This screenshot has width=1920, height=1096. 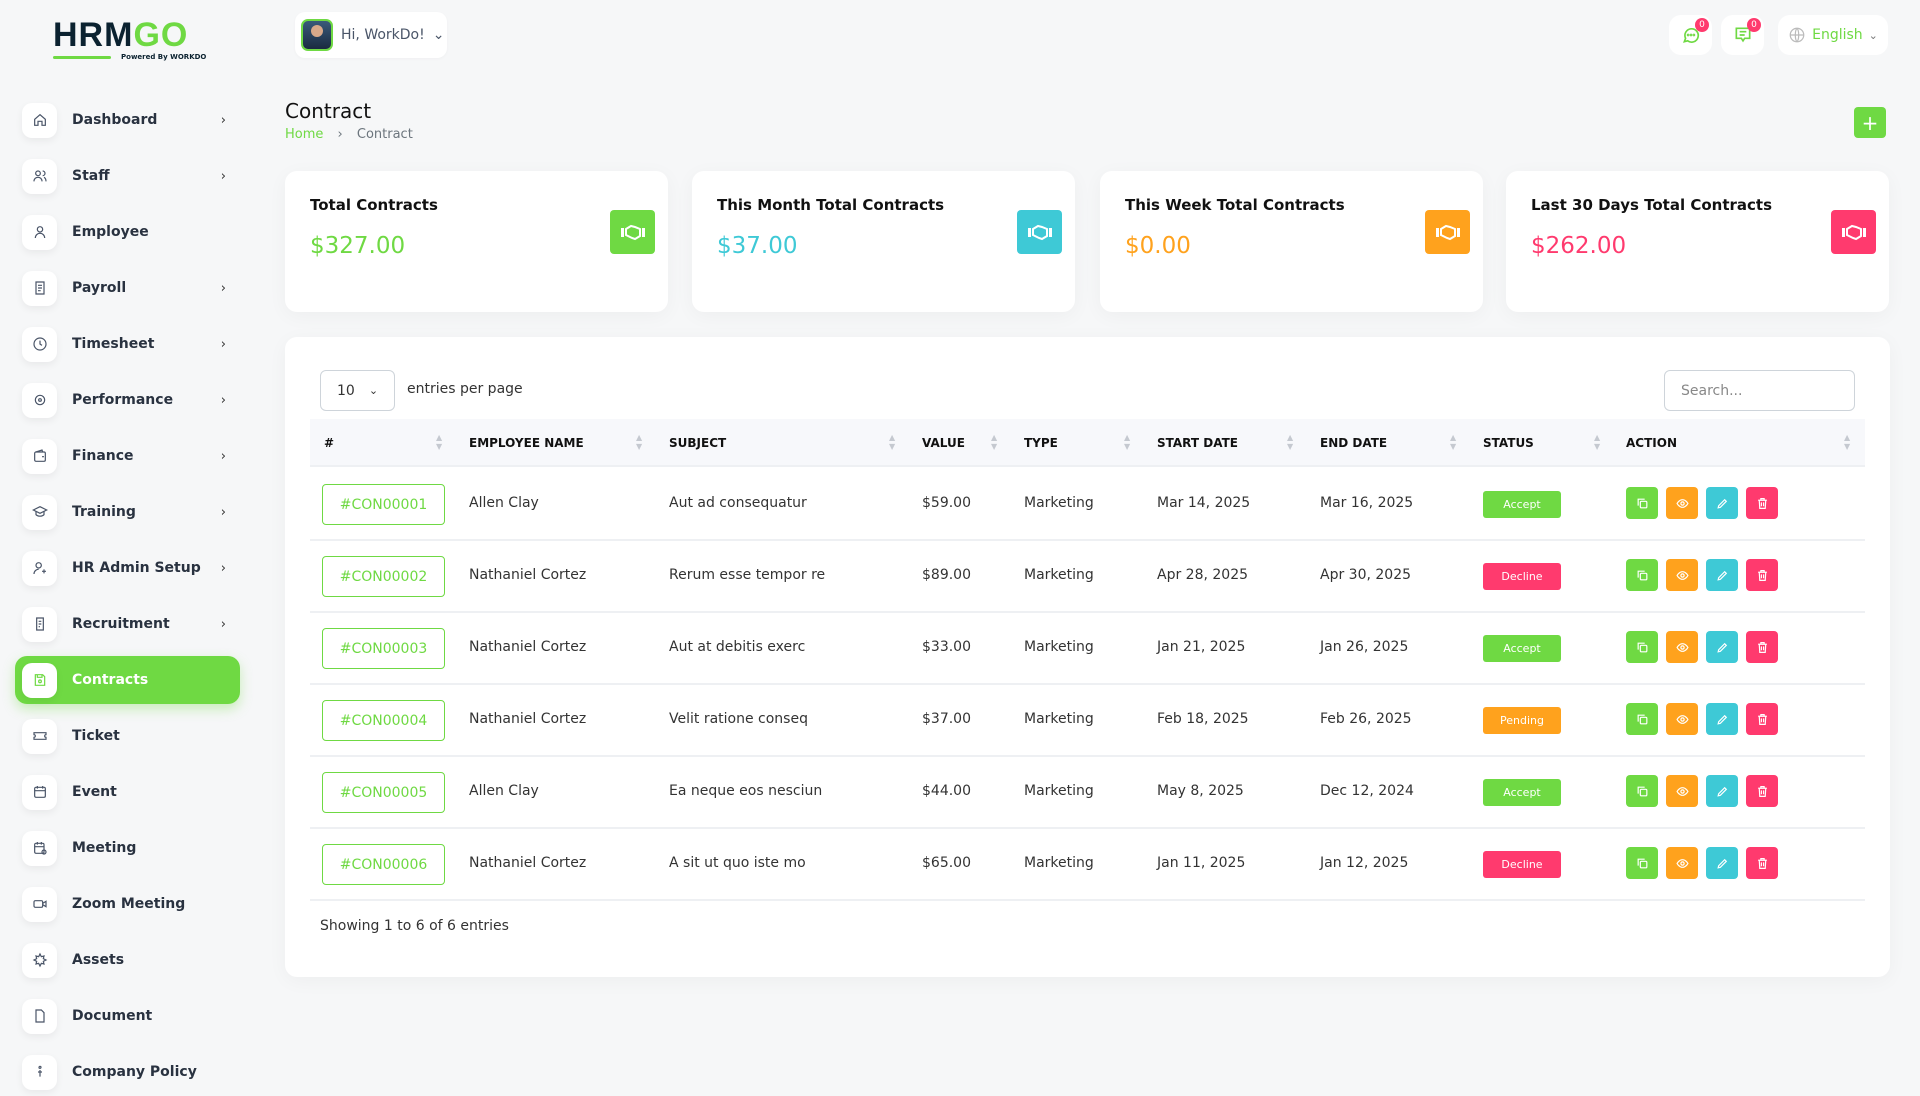 What do you see at coordinates (1522, 648) in the screenshot?
I see `status-badge: Accept` at bounding box center [1522, 648].